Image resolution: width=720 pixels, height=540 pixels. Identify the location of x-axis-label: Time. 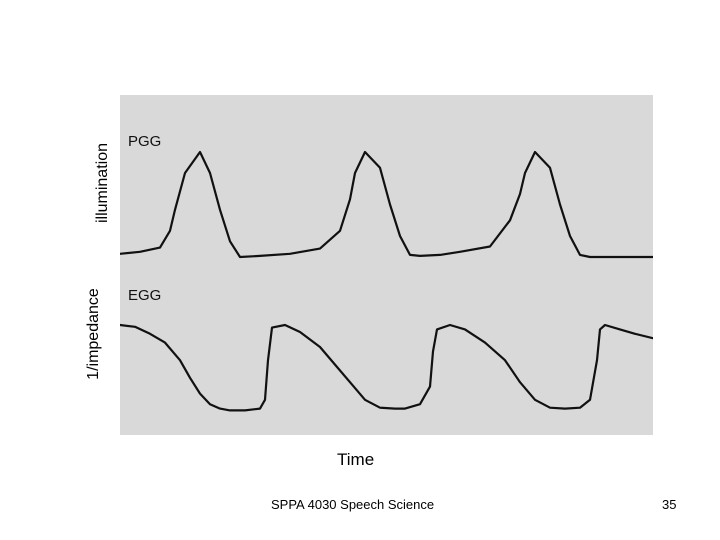
(356, 459).